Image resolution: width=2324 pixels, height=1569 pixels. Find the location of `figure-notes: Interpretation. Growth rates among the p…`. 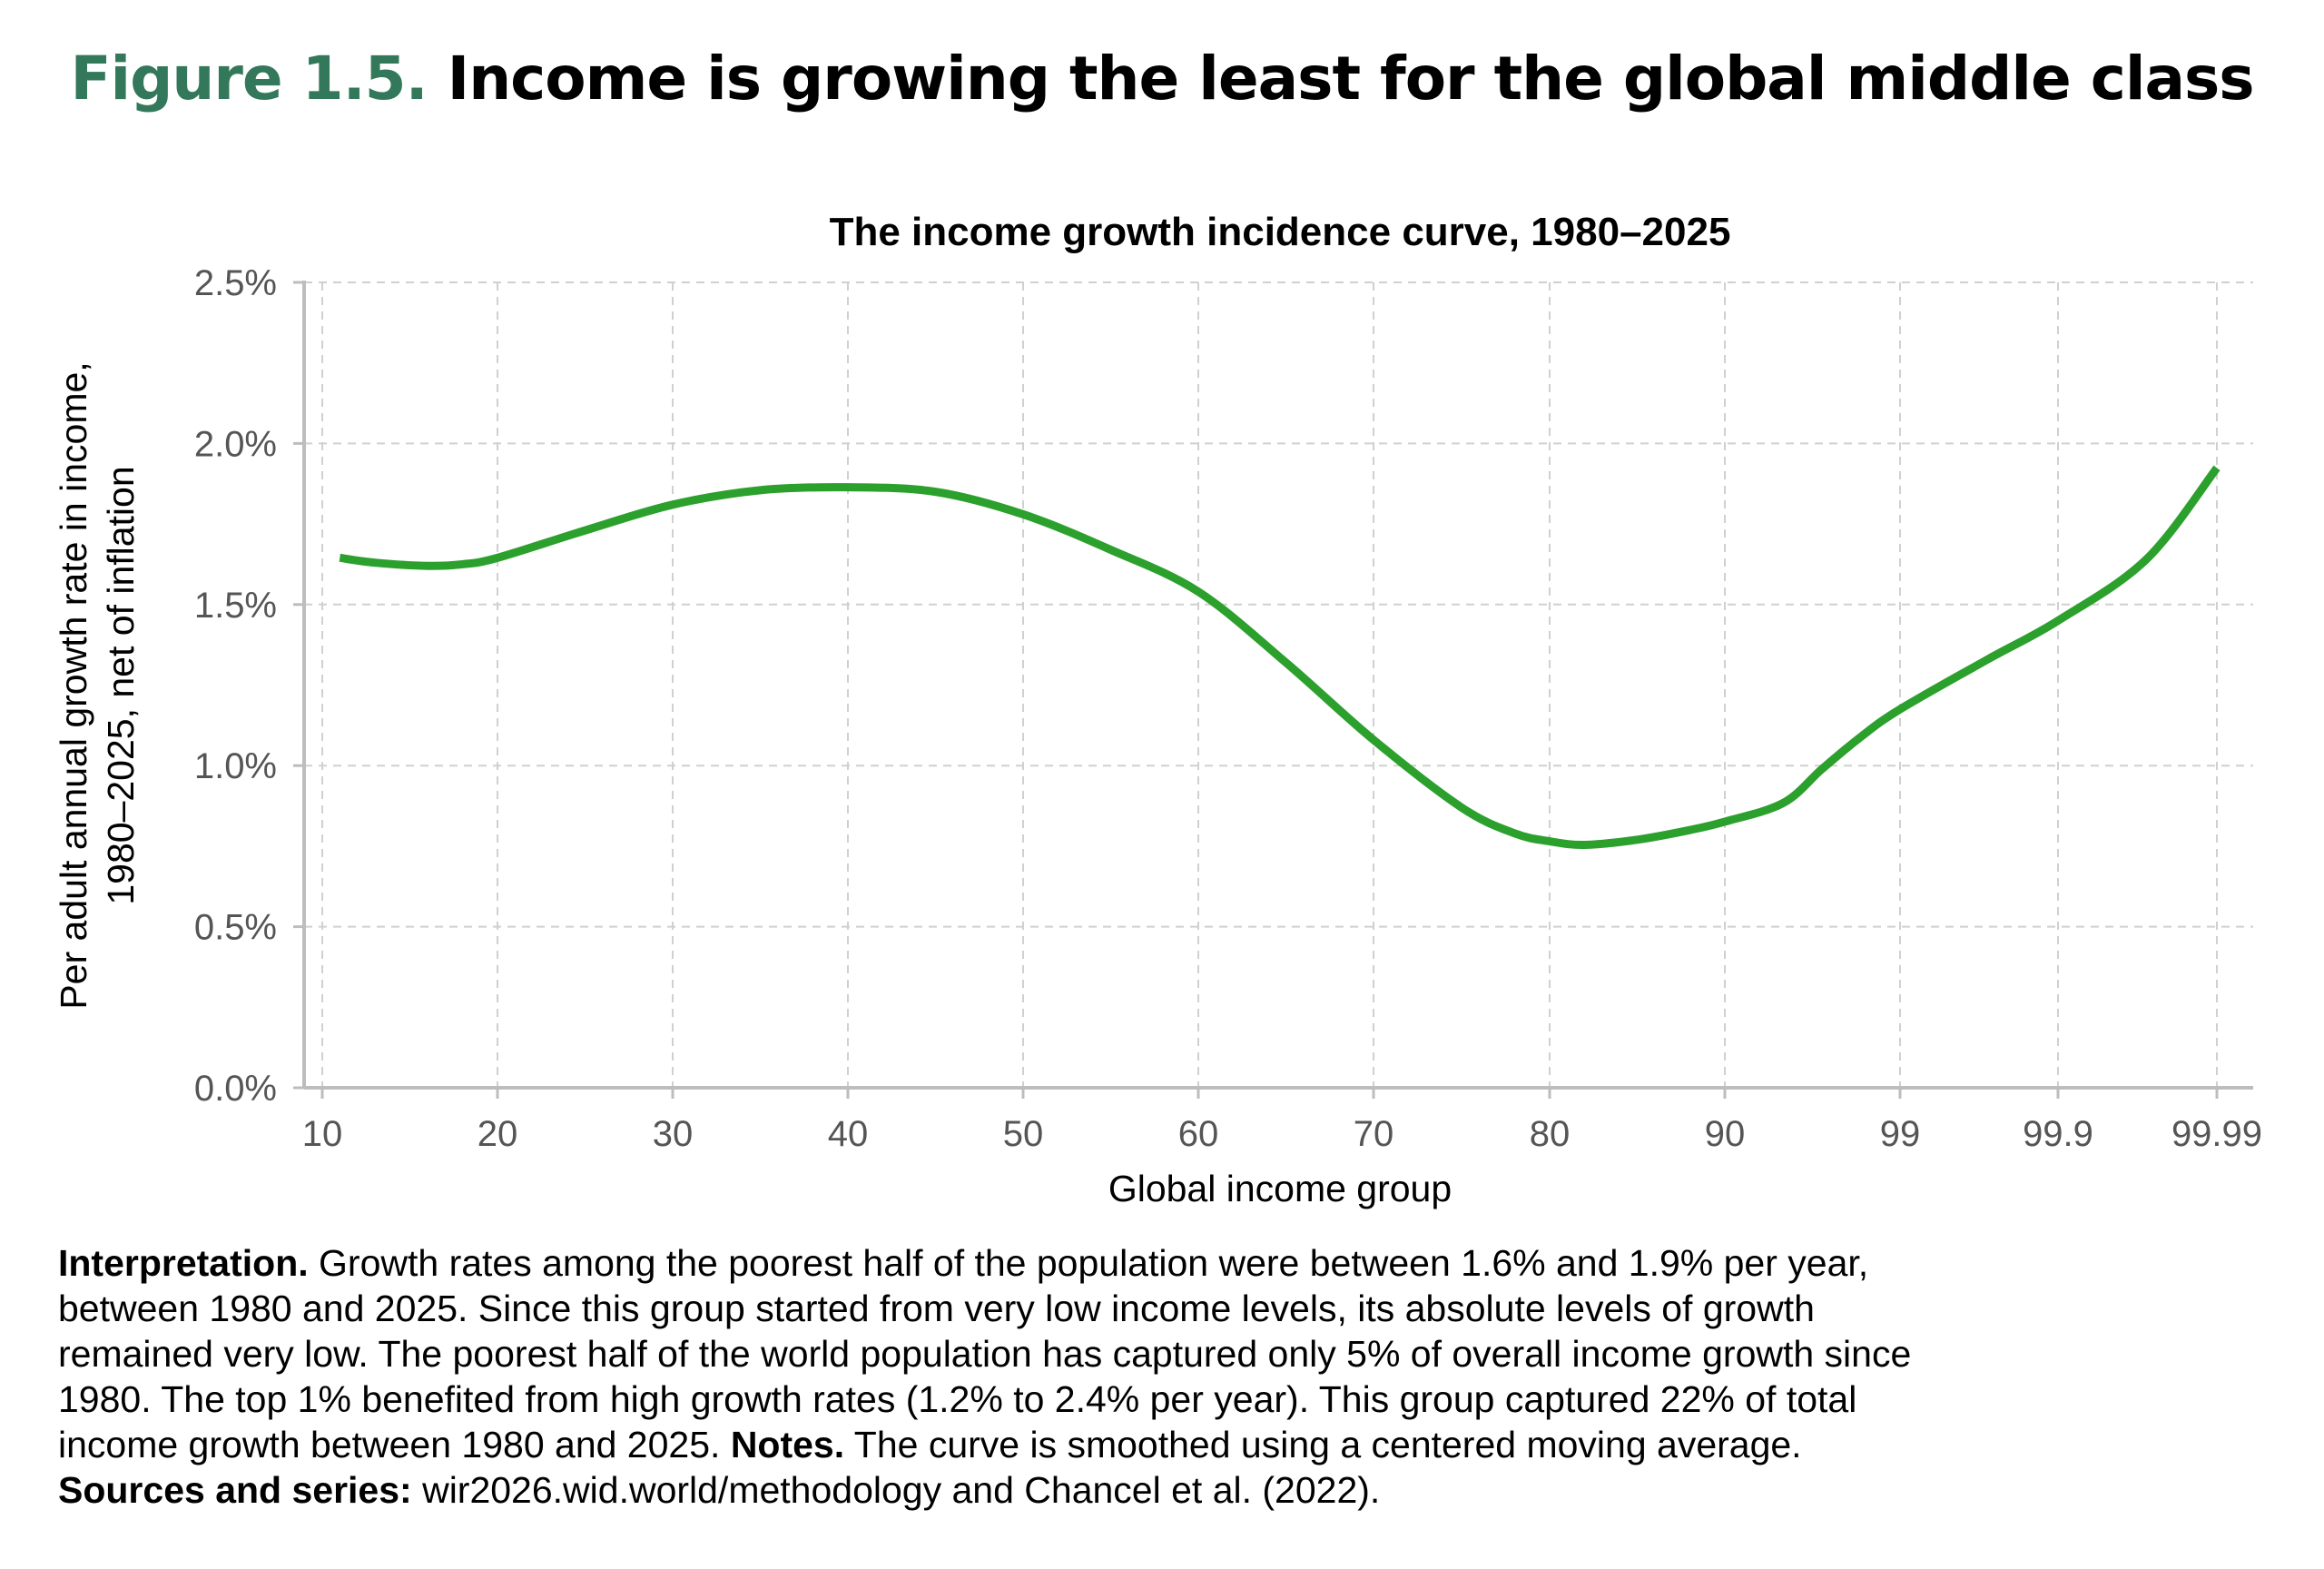

figure-notes: Interpretation. Growth rates among the p… is located at coordinates (984, 1376).